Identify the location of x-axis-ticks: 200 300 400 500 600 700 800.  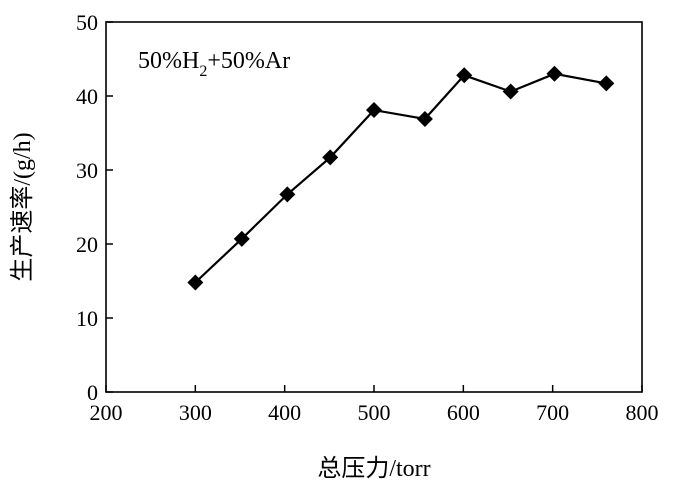
(374, 405).